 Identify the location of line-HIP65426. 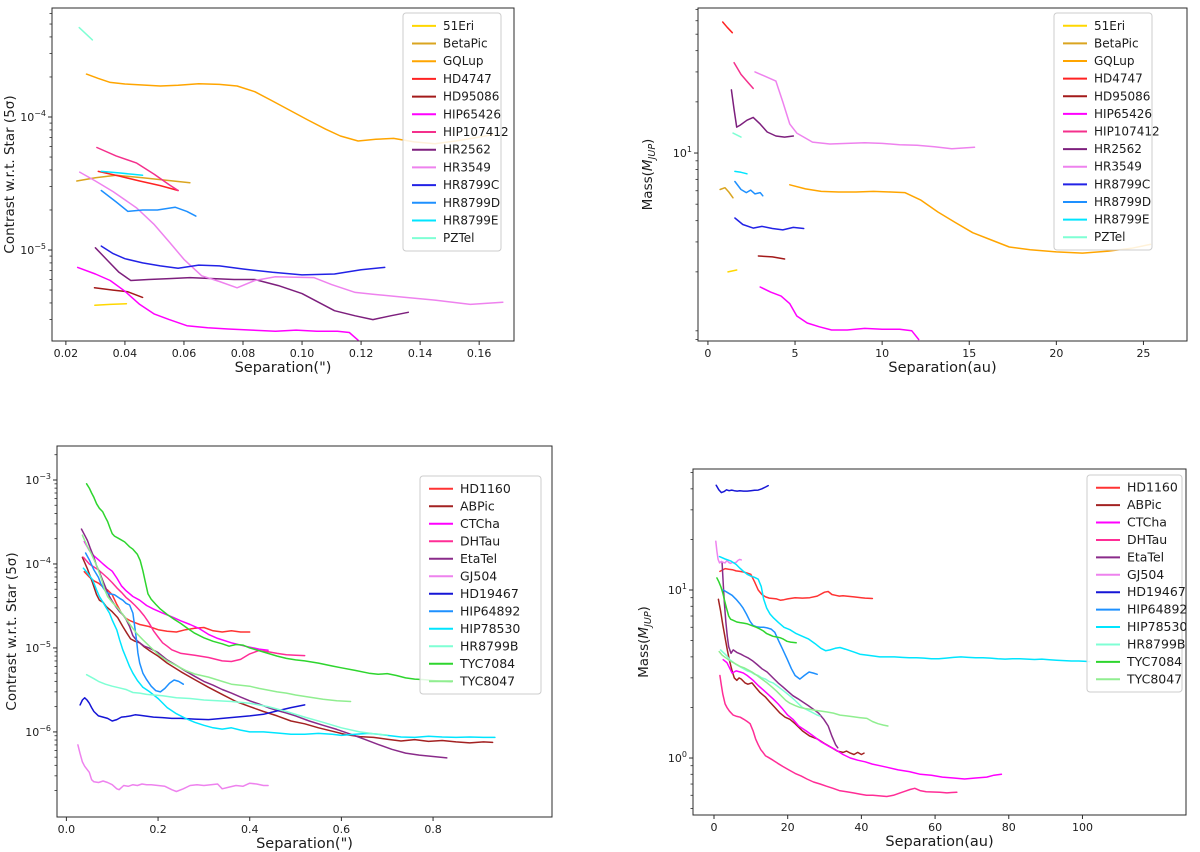
(217, 303).